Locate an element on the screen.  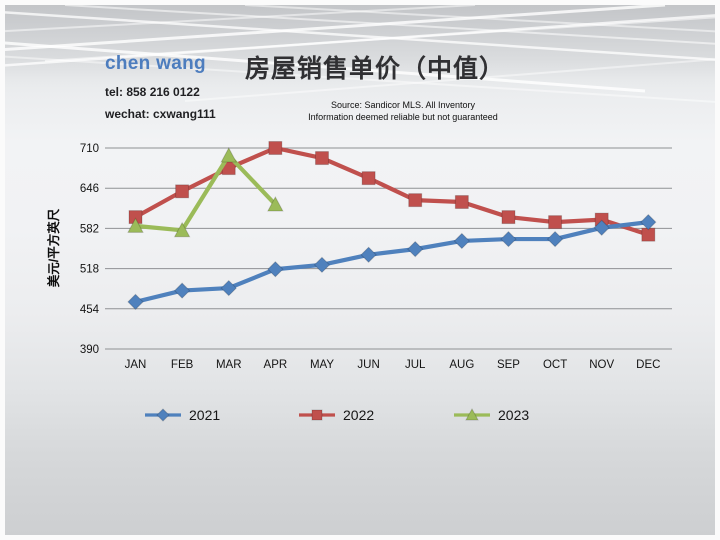
legend-marker-2022-square-icon is located at coordinates (317, 415).